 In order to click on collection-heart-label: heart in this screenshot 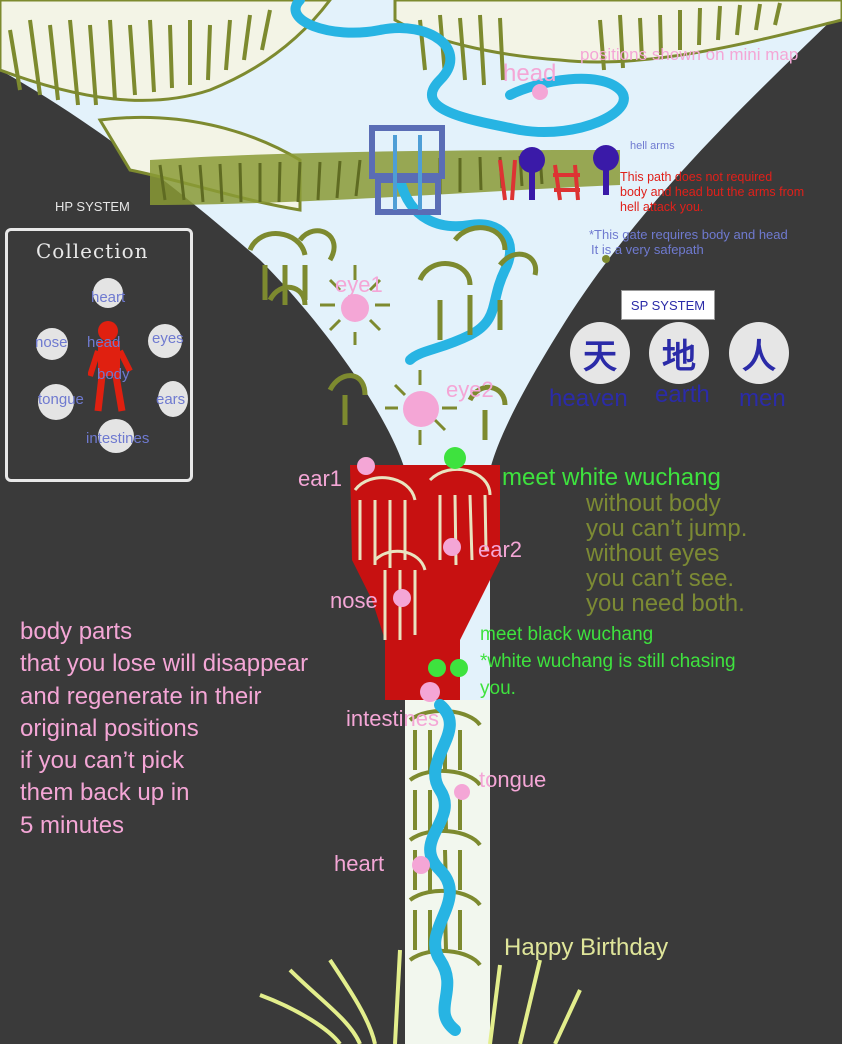, I will do `click(108, 297)`.